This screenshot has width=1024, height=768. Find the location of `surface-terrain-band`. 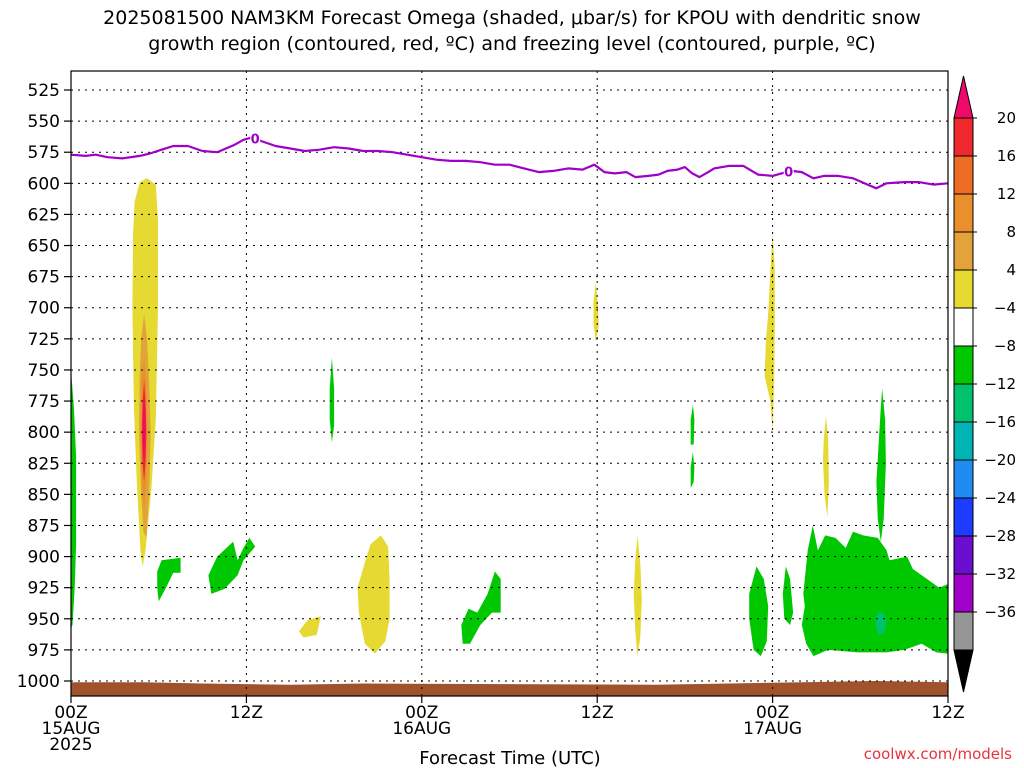

surface-terrain-band is located at coordinates (509, 688).